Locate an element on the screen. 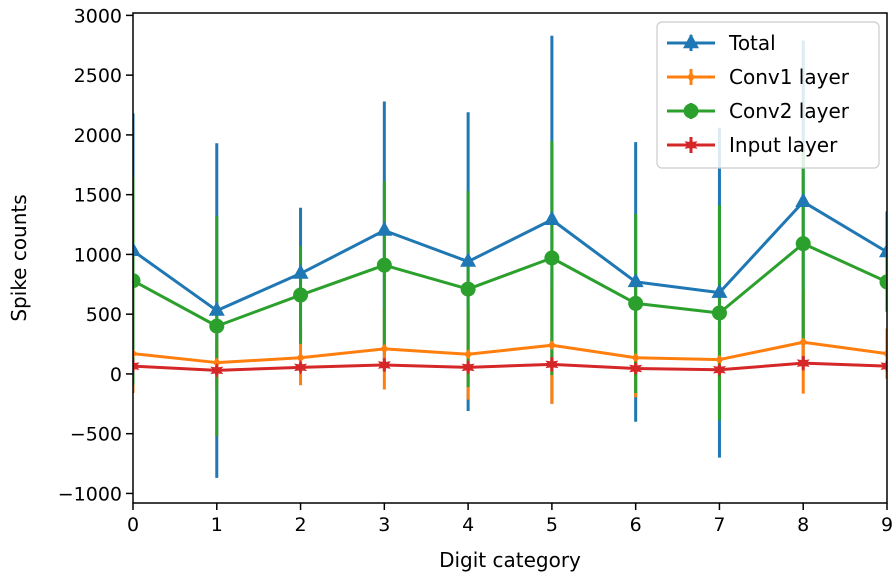  legend-box is located at coordinates (768, 95).